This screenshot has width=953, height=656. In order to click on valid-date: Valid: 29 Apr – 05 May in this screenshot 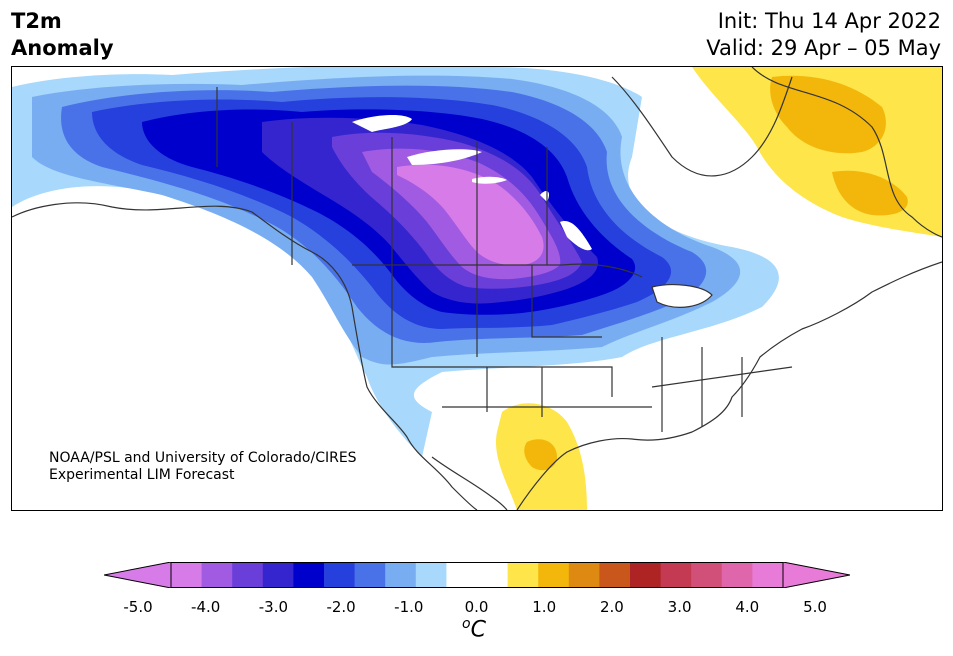, I will do `click(823, 48)`.